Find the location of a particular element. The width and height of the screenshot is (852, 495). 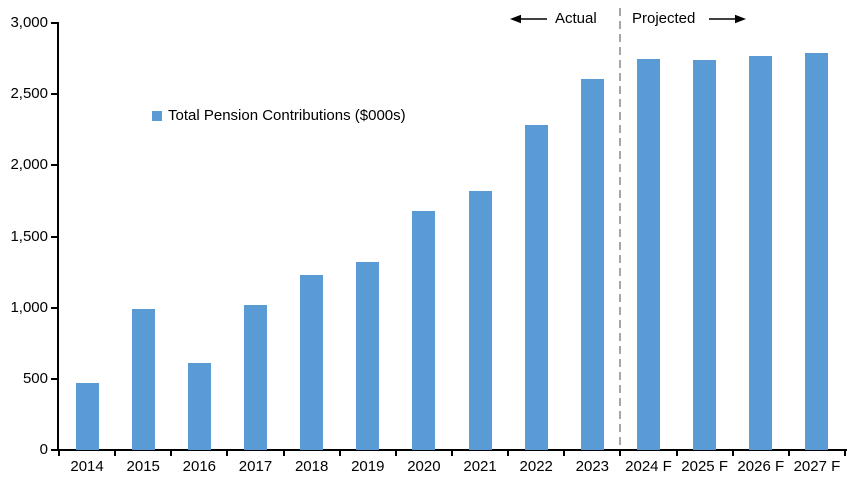

x-axis-tick-label: 2023 is located at coordinates (592, 466).